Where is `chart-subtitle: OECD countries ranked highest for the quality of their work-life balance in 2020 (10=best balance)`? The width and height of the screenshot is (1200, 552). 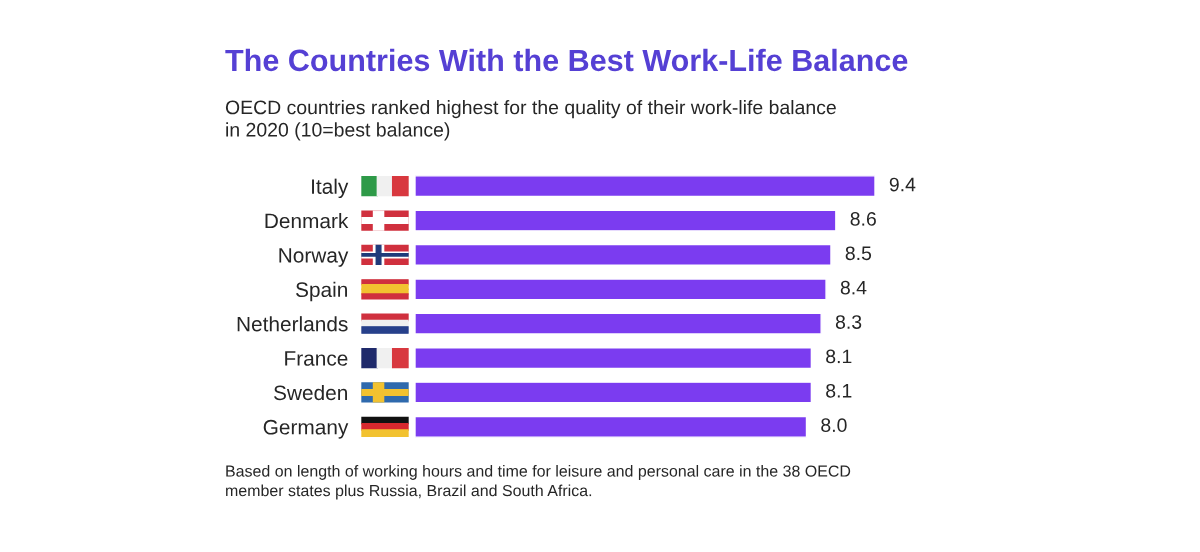
chart-subtitle: OECD countries ranked highest for the quality of their work-life balance in 2020 (10=best balance) is located at coordinates (530, 120).